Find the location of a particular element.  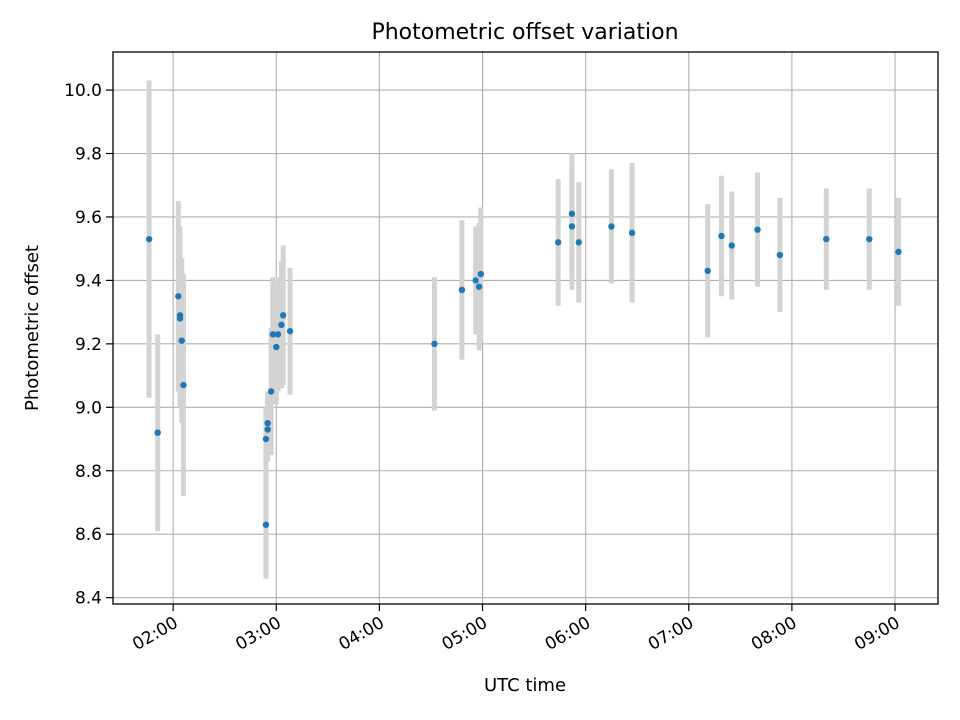

x-tick-label: 03:00 is located at coordinates (258, 634).